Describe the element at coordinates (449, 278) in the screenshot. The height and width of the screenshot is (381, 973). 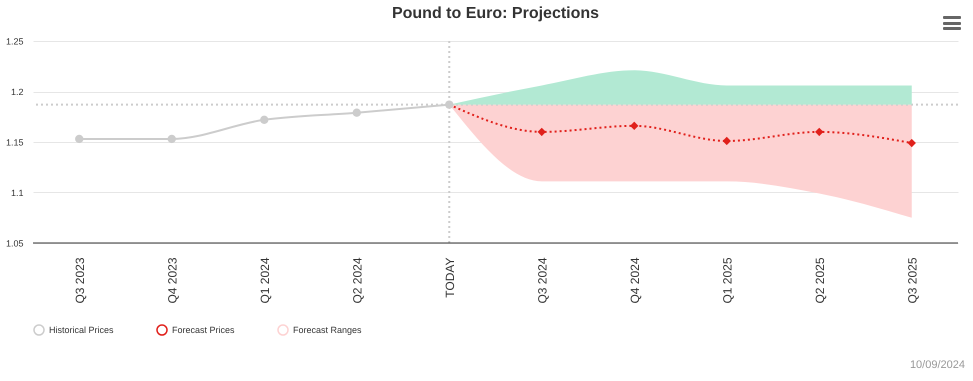
I see `x-tick-label: TODAY` at that location.